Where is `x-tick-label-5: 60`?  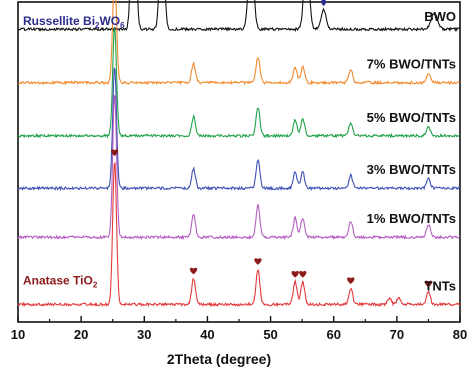 x-tick-label-5: 60 is located at coordinates (333, 334).